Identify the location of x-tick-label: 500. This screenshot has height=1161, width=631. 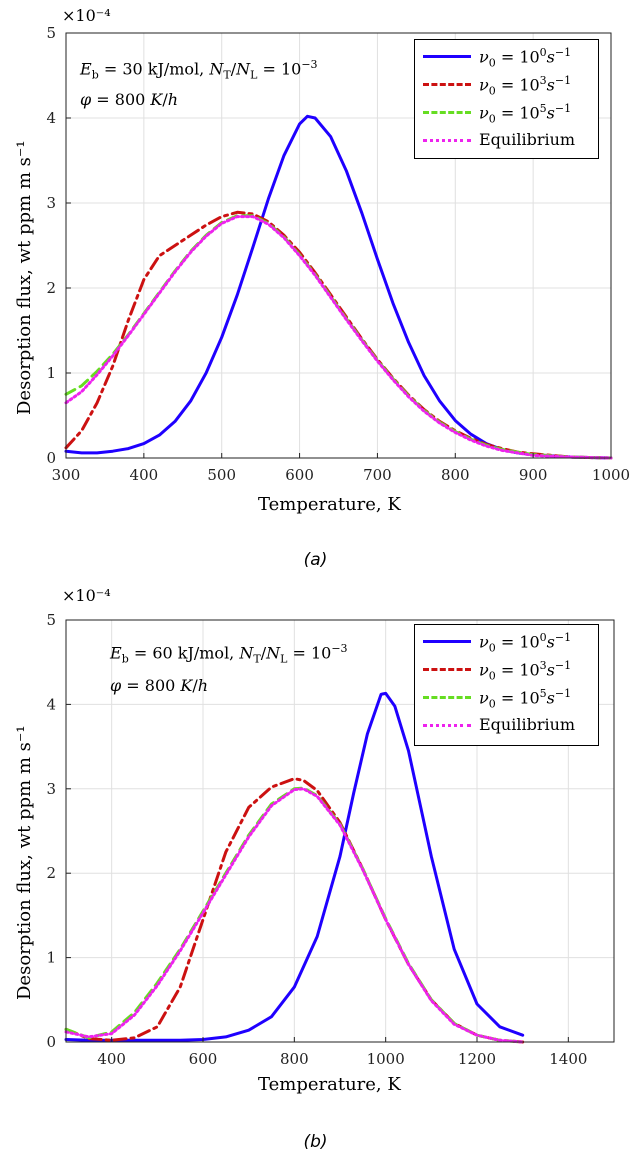
(221, 475).